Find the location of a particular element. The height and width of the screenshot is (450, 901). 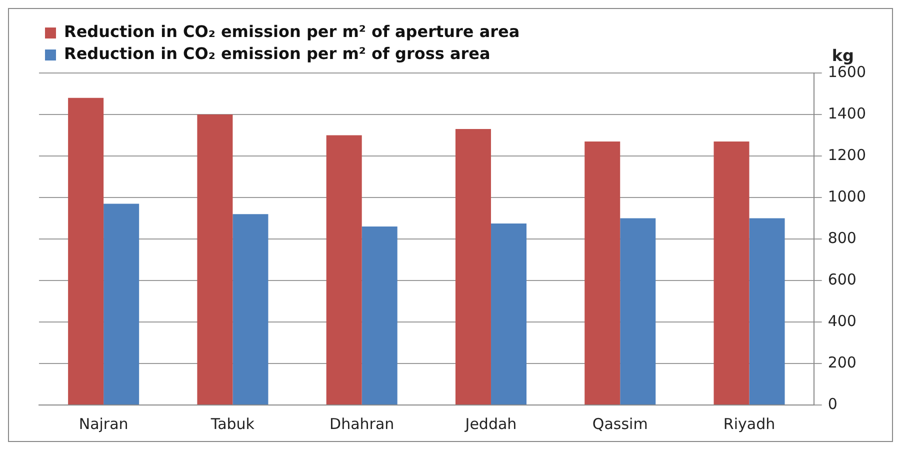

x-tick-label: Riyadh is located at coordinates (749, 423).